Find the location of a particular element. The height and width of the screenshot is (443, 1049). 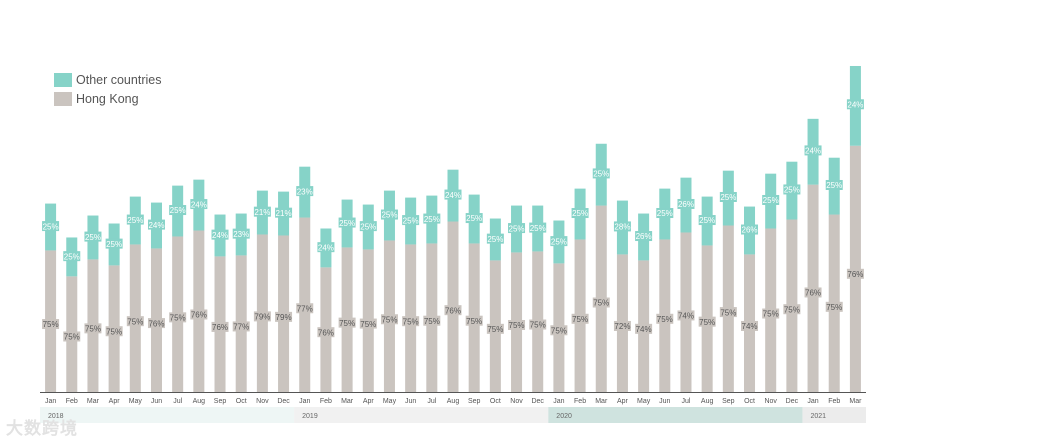

label-other-0-bg is located at coordinates (51, 226).